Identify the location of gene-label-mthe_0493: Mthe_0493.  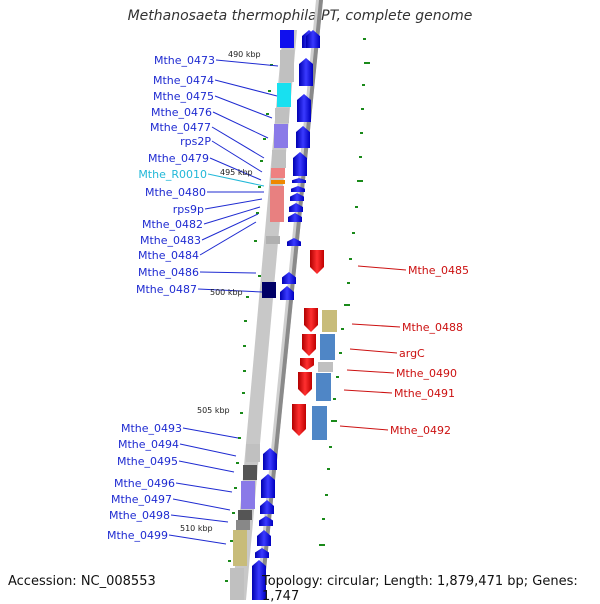
(151, 428).